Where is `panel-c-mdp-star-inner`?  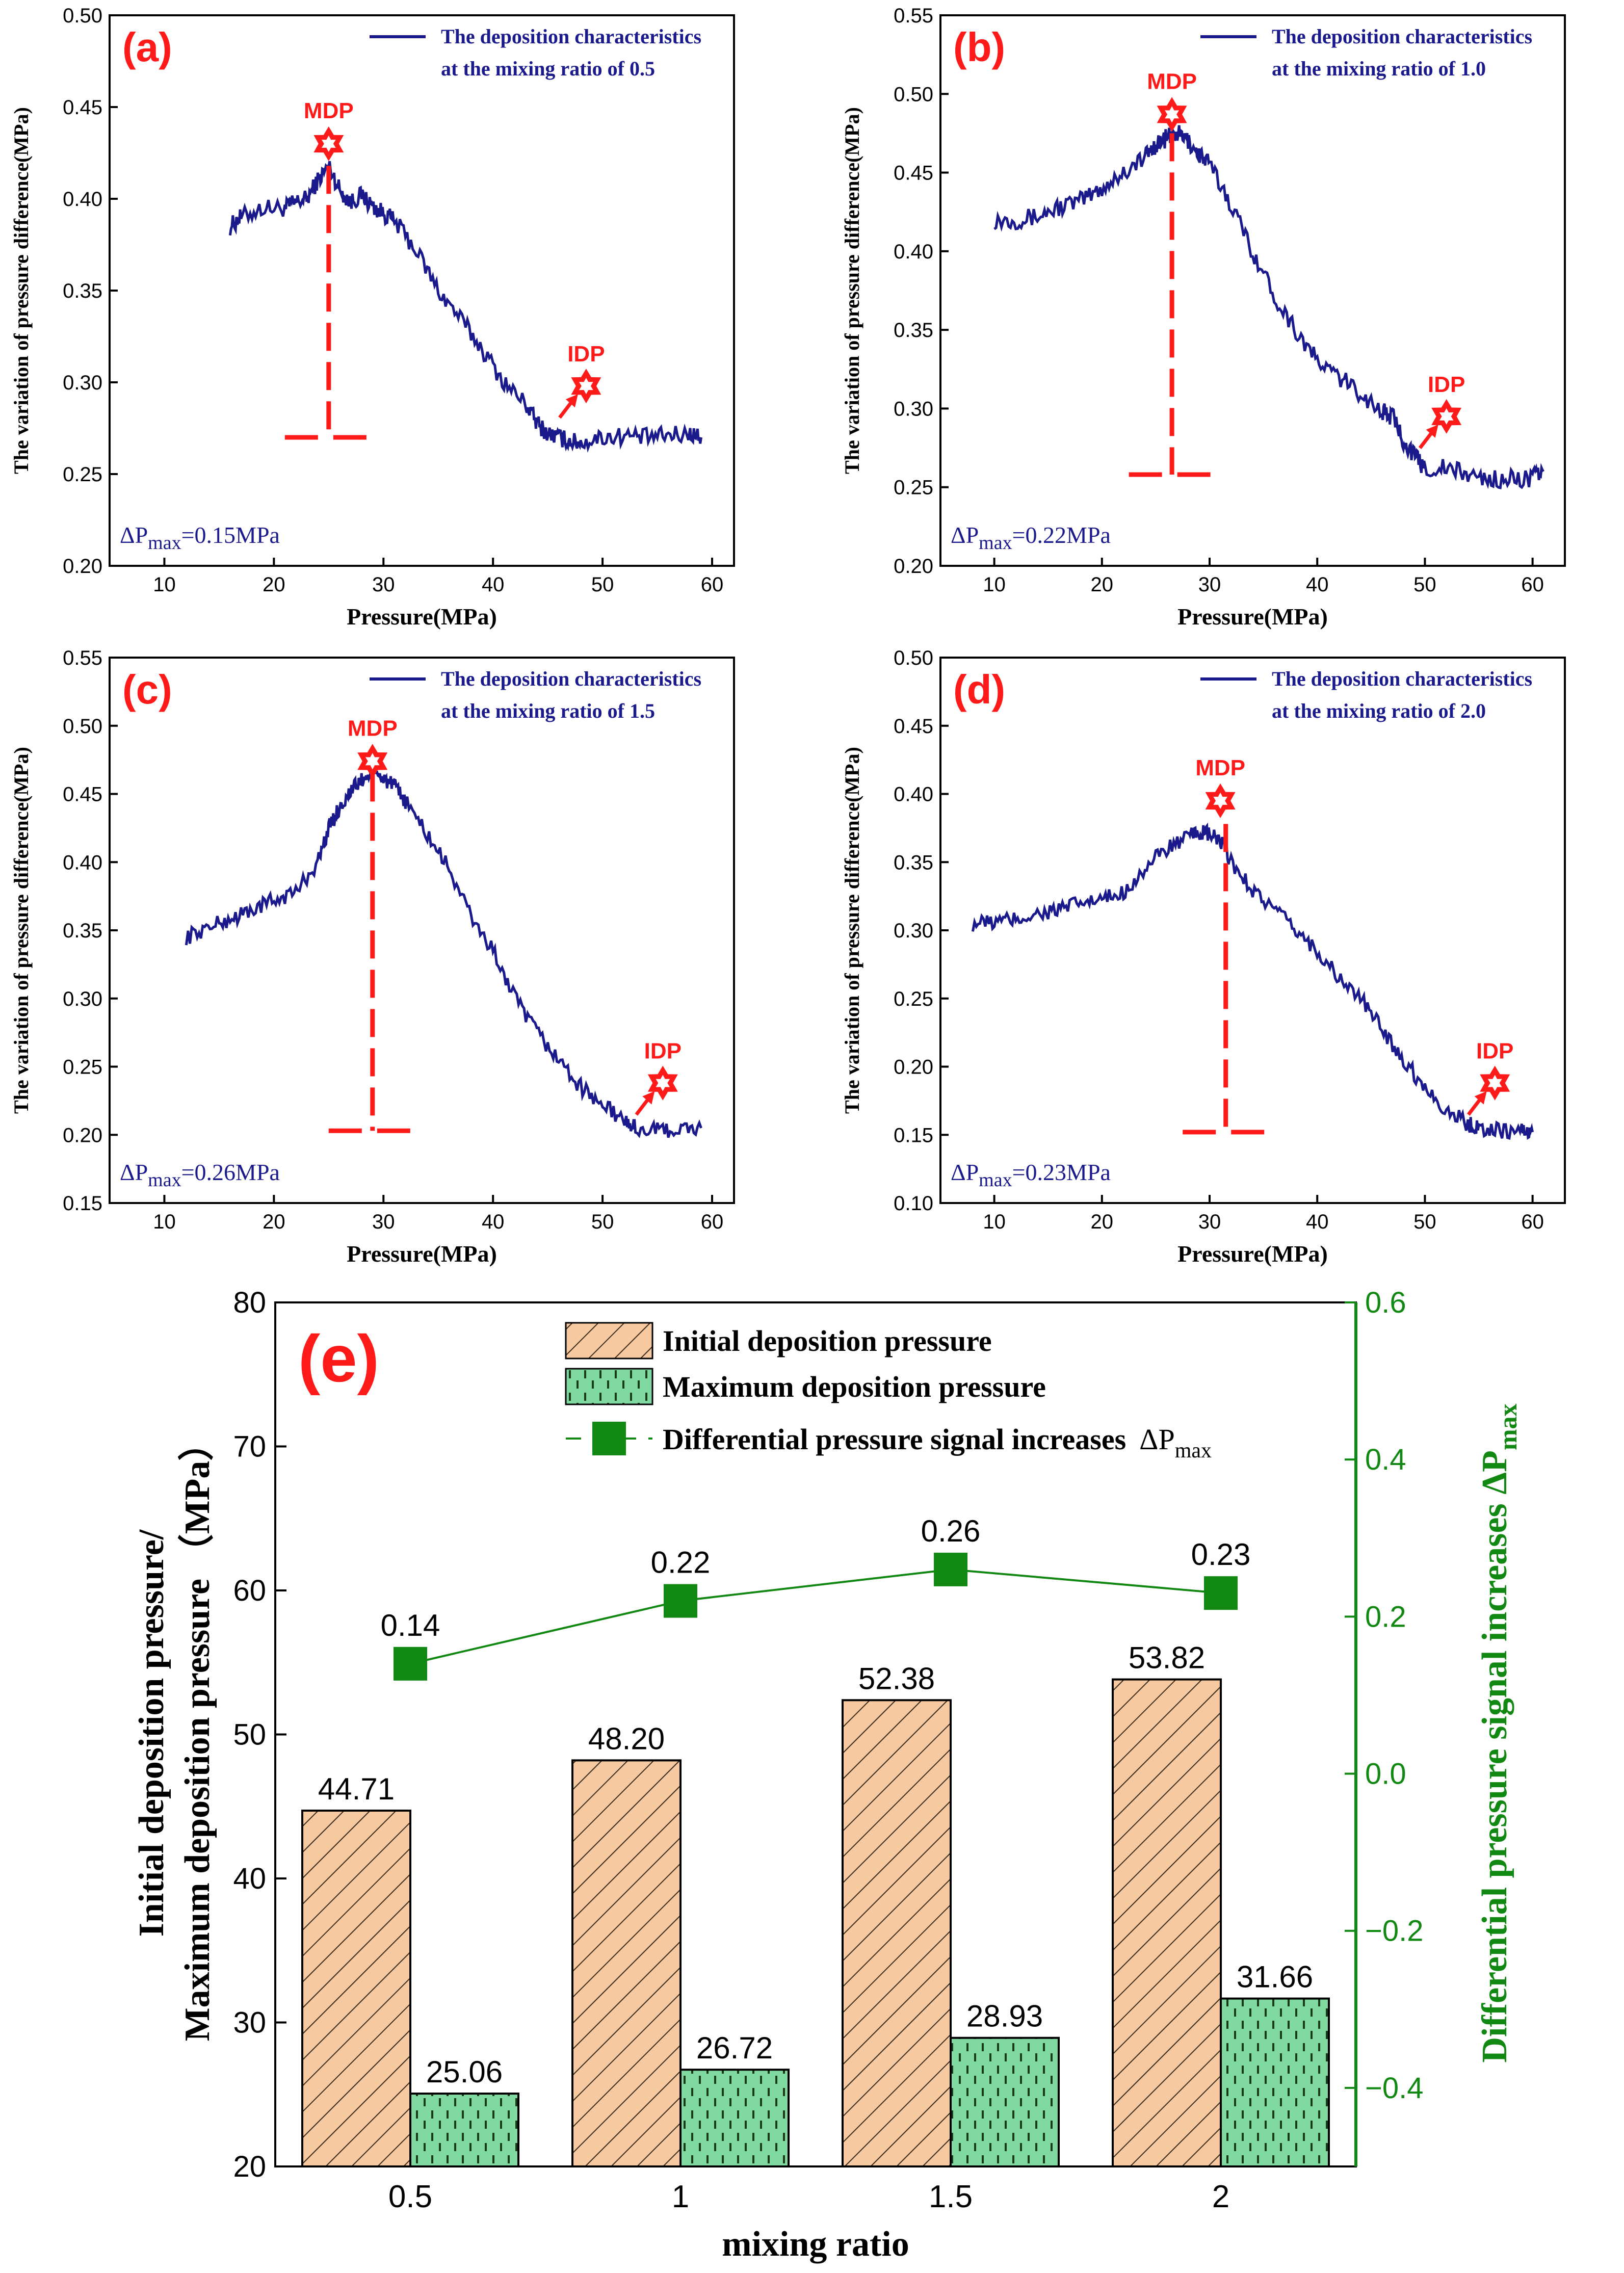 panel-c-mdp-star-inner is located at coordinates (372, 761).